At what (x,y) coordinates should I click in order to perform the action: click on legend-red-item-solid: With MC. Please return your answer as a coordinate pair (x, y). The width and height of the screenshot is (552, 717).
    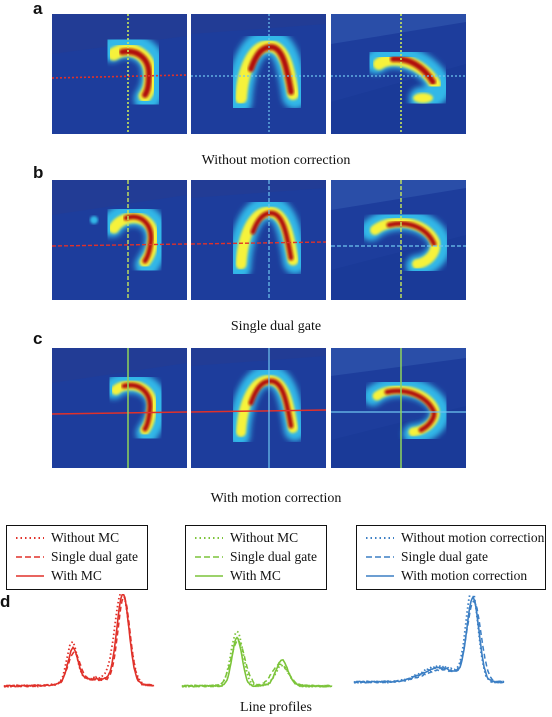
    Looking at the image, I should click on (58, 576).